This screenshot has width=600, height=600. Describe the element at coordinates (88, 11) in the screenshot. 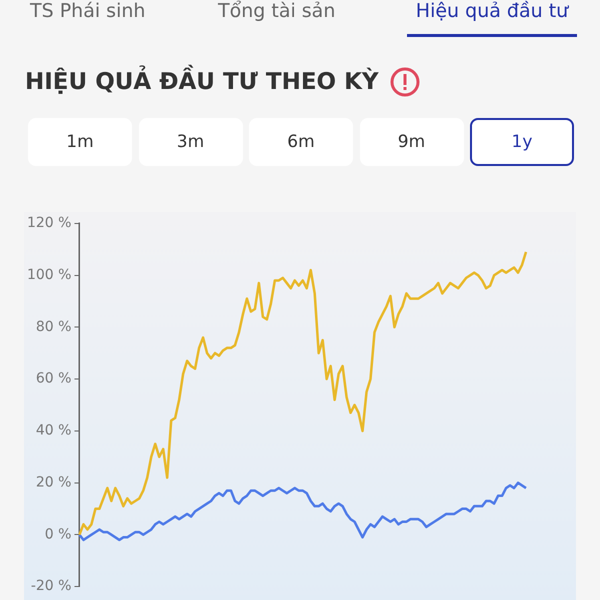

I see `text: TS Phái sinh` at that location.